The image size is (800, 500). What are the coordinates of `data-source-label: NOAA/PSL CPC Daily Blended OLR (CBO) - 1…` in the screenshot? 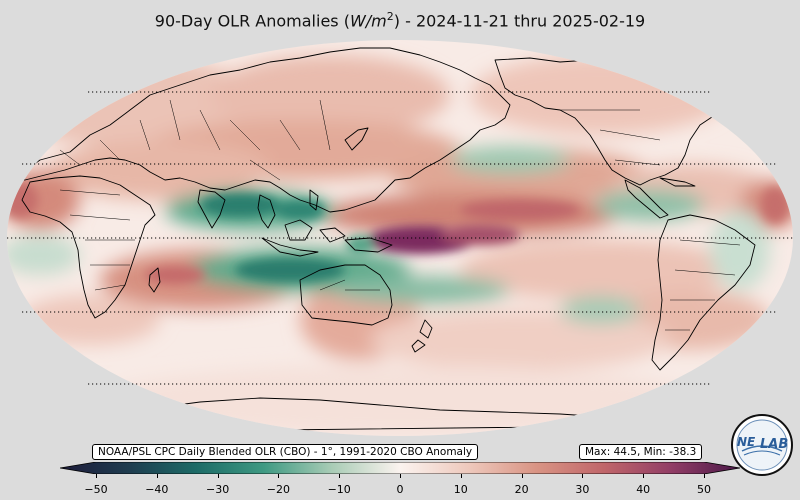 It's located at (285, 452).